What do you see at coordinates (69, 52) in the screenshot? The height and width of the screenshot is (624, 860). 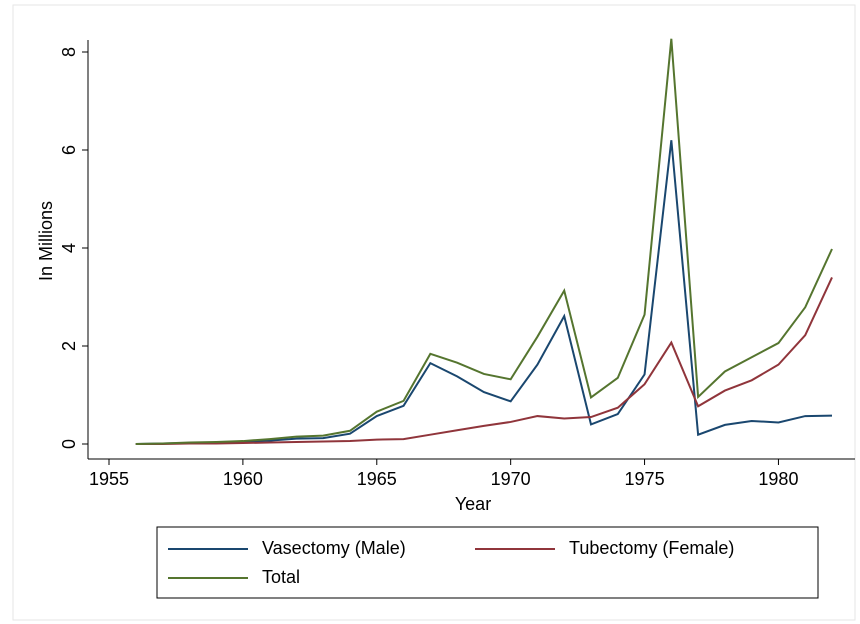 I see `y-tick-label: 8` at bounding box center [69, 52].